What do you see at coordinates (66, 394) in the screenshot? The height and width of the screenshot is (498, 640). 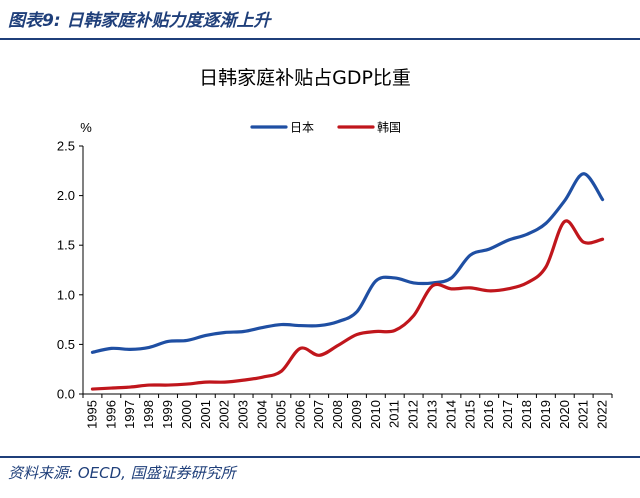 I see `y-tick-label: 0.0` at bounding box center [66, 394].